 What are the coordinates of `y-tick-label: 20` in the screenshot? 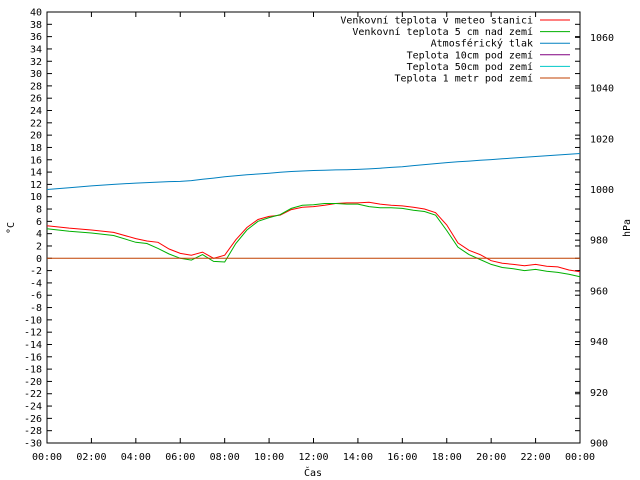 It's located at (36, 136).